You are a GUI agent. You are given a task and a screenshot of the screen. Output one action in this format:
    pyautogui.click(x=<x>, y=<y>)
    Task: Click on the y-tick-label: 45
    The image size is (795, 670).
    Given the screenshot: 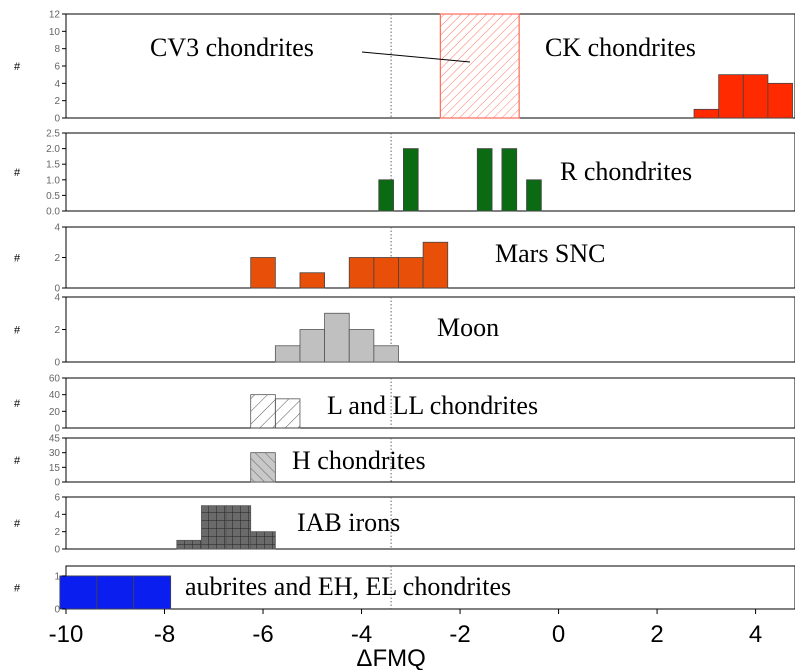 What is the action you would take?
    pyautogui.click(x=55, y=439)
    